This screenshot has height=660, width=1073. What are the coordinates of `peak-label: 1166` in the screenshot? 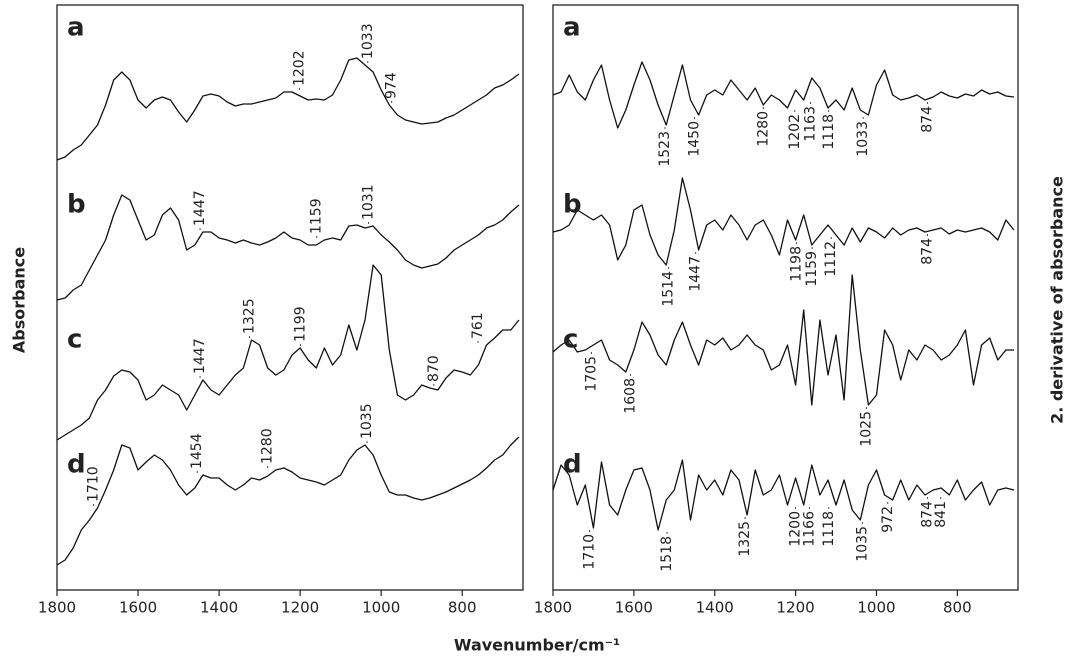 It's located at (809, 529).